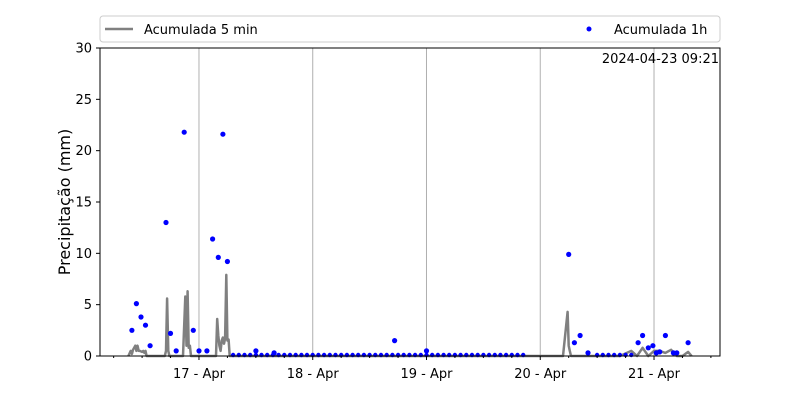  I want to click on timestamp-annotation: 2024-04-23 09:21, so click(660, 59).